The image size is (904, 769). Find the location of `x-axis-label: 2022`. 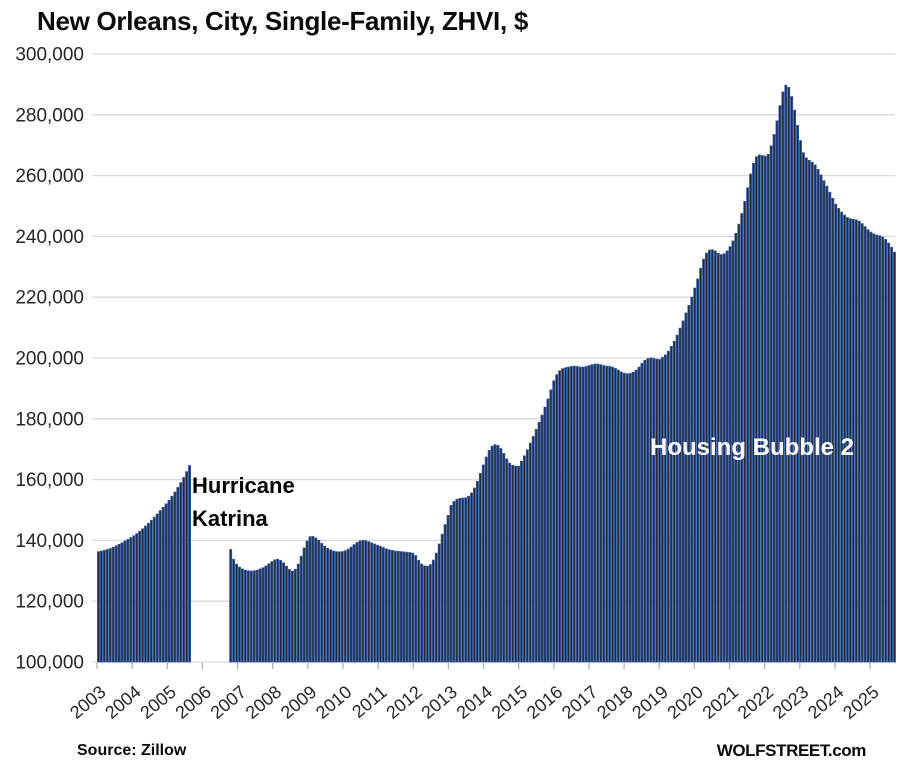

x-axis-label: 2022 is located at coordinates (756, 702).